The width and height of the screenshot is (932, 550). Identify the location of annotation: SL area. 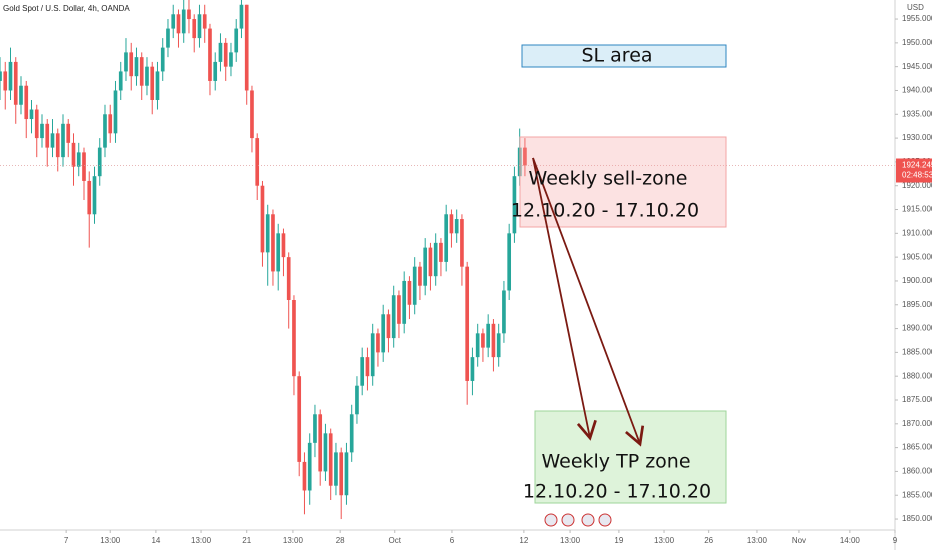
(616, 56).